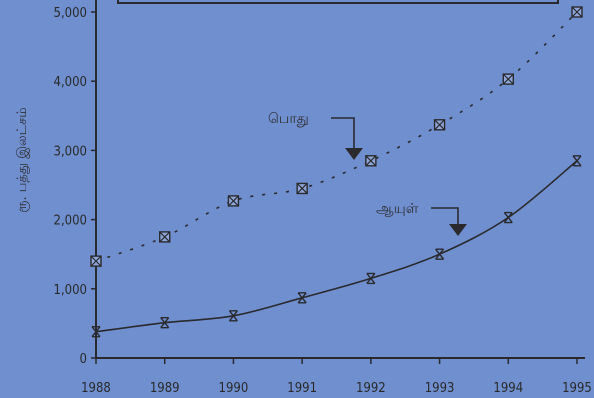 This screenshot has height=398, width=594. I want to click on x-tick-label: 1988, so click(96, 388).